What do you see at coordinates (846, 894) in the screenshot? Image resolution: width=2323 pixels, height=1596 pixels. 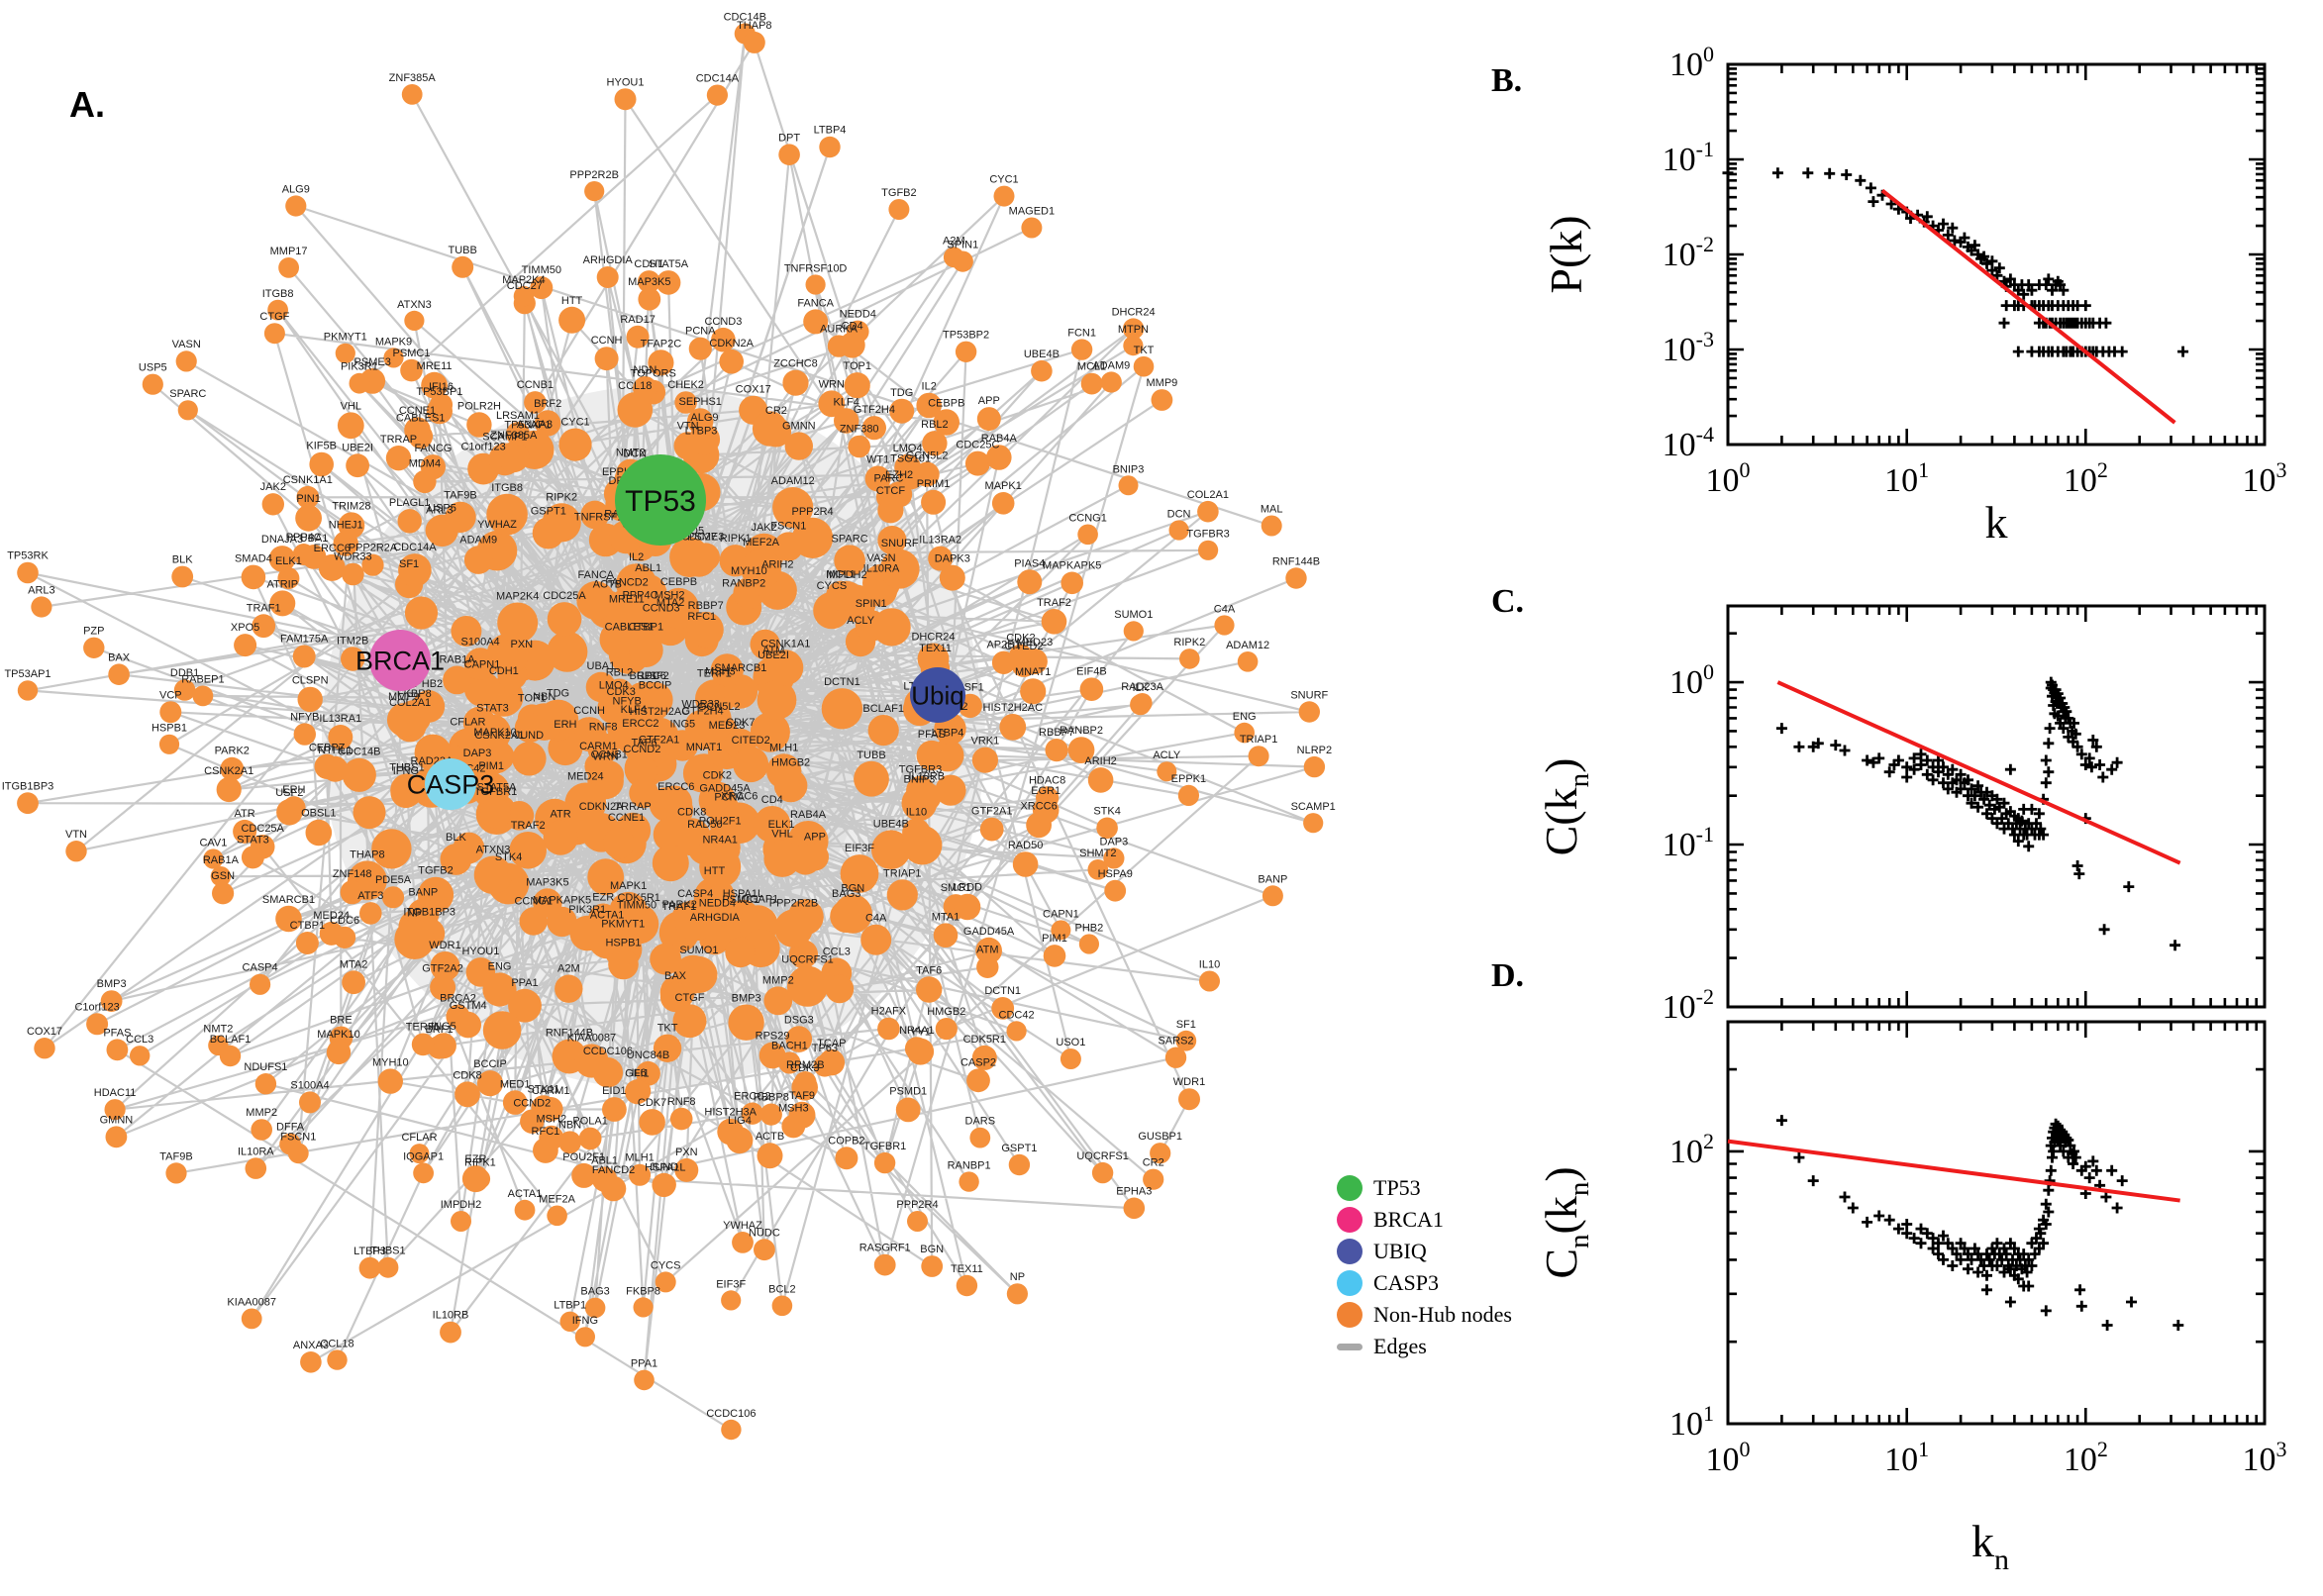 I see `svg-text: BAG3` at bounding box center [846, 894].